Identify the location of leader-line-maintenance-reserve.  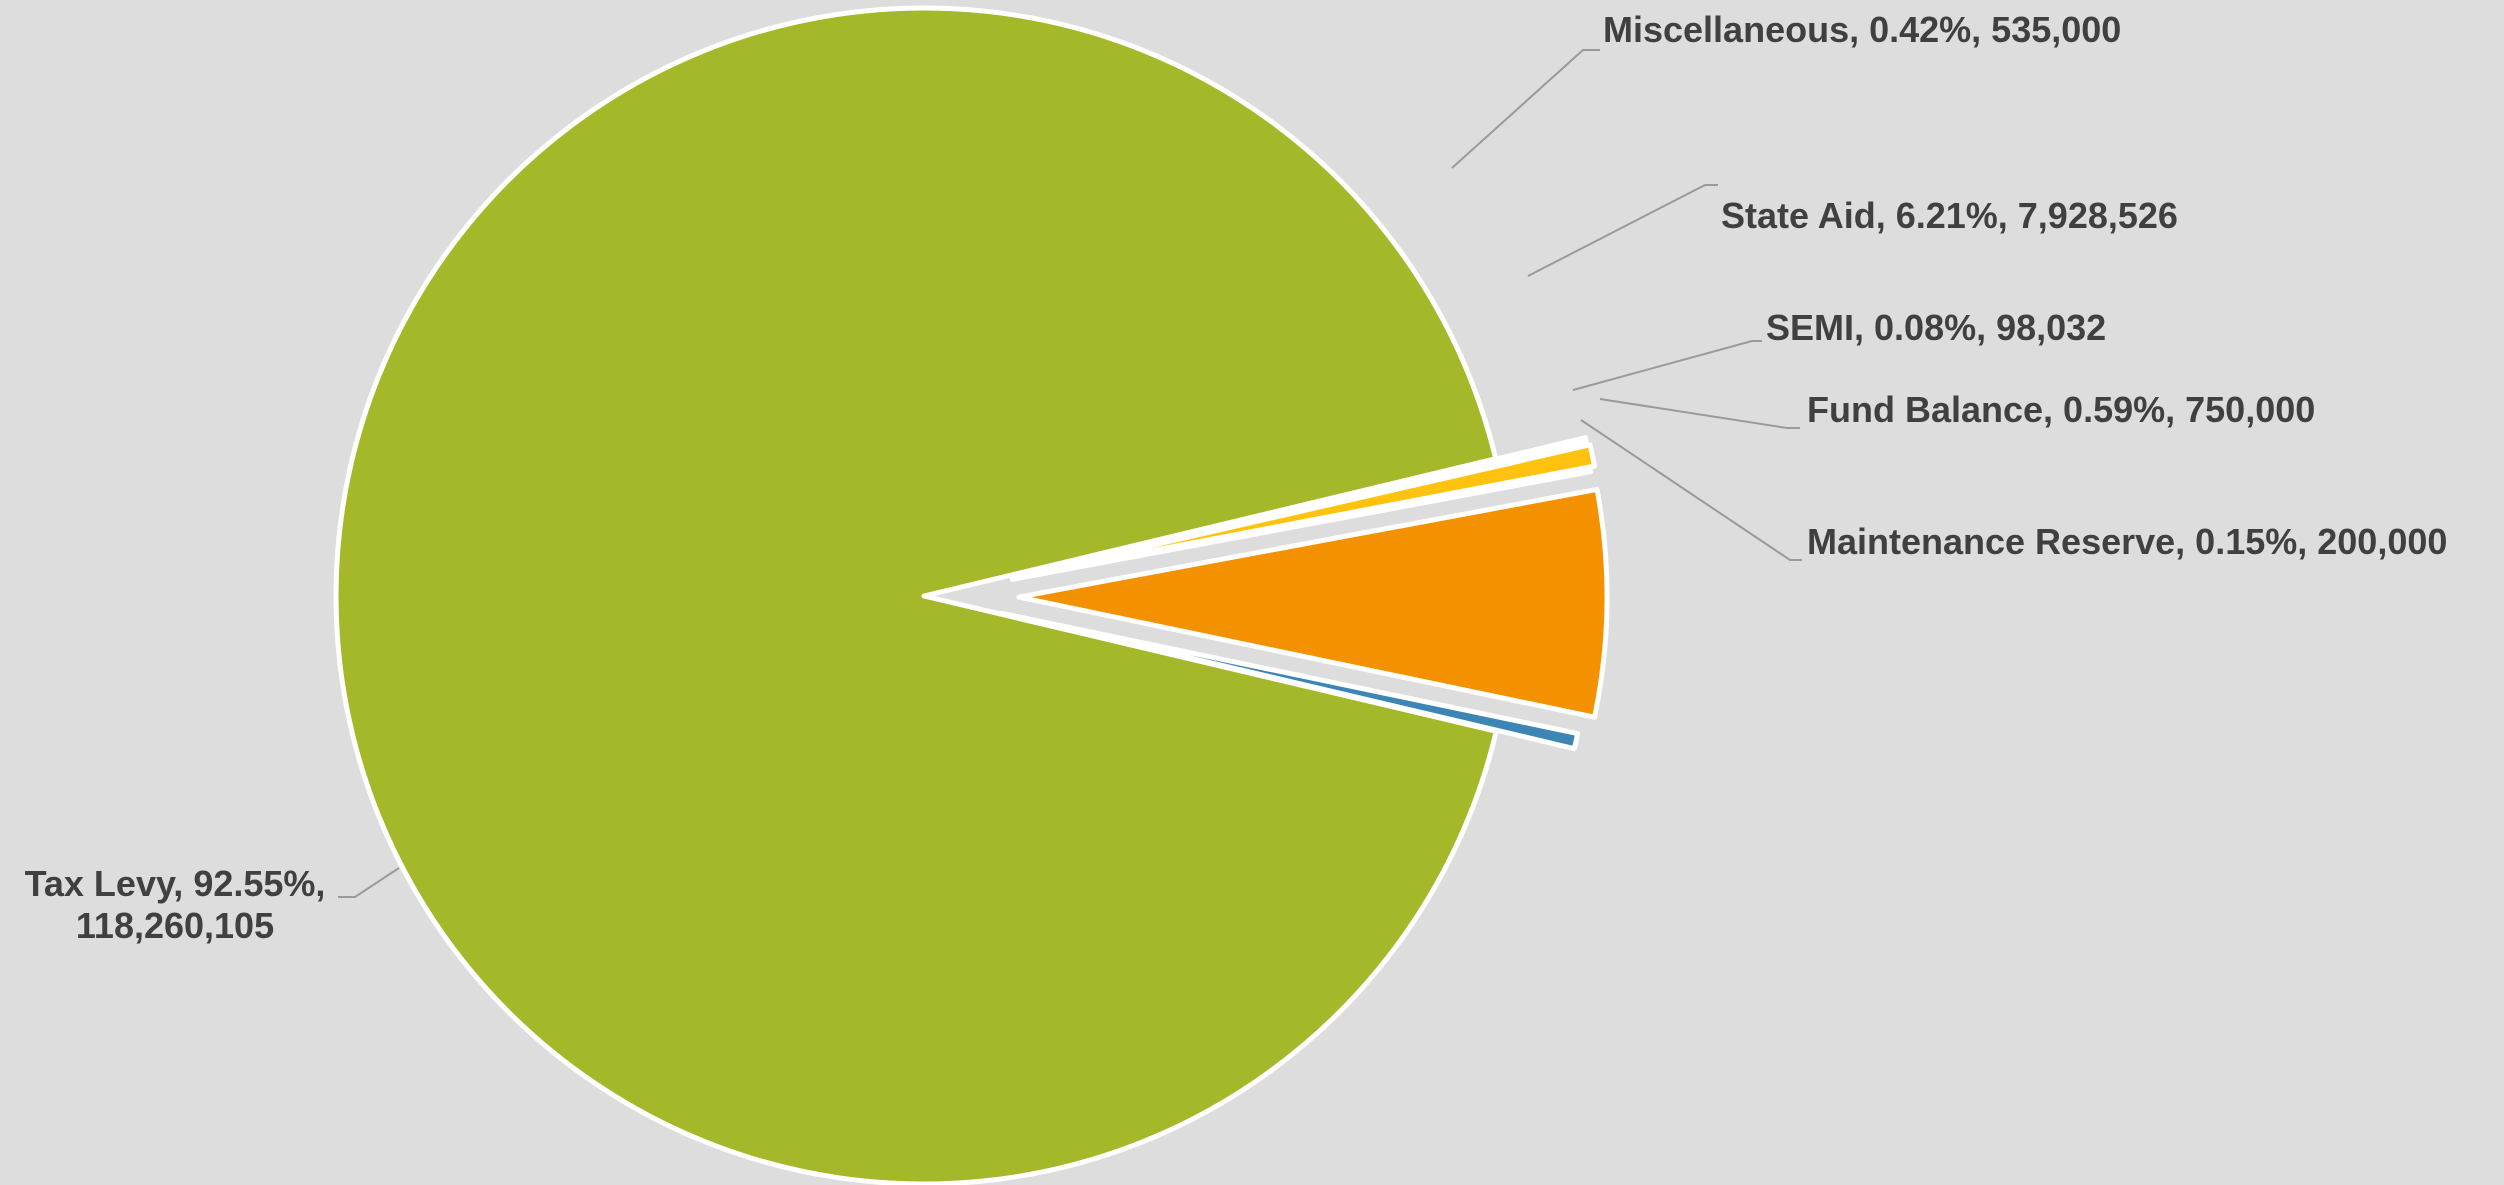
(1691, 490).